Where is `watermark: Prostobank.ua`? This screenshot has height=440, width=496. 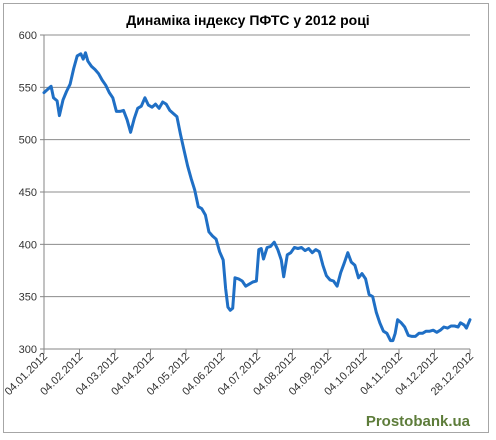
watermark: Prostobank.ua is located at coordinates (418, 421).